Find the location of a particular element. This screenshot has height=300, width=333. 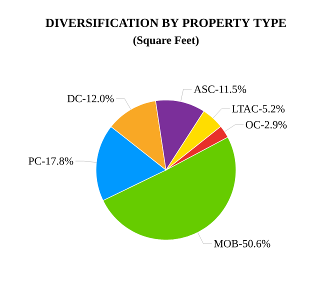

chart-subtitle: (Square Feet) is located at coordinates (166, 41).